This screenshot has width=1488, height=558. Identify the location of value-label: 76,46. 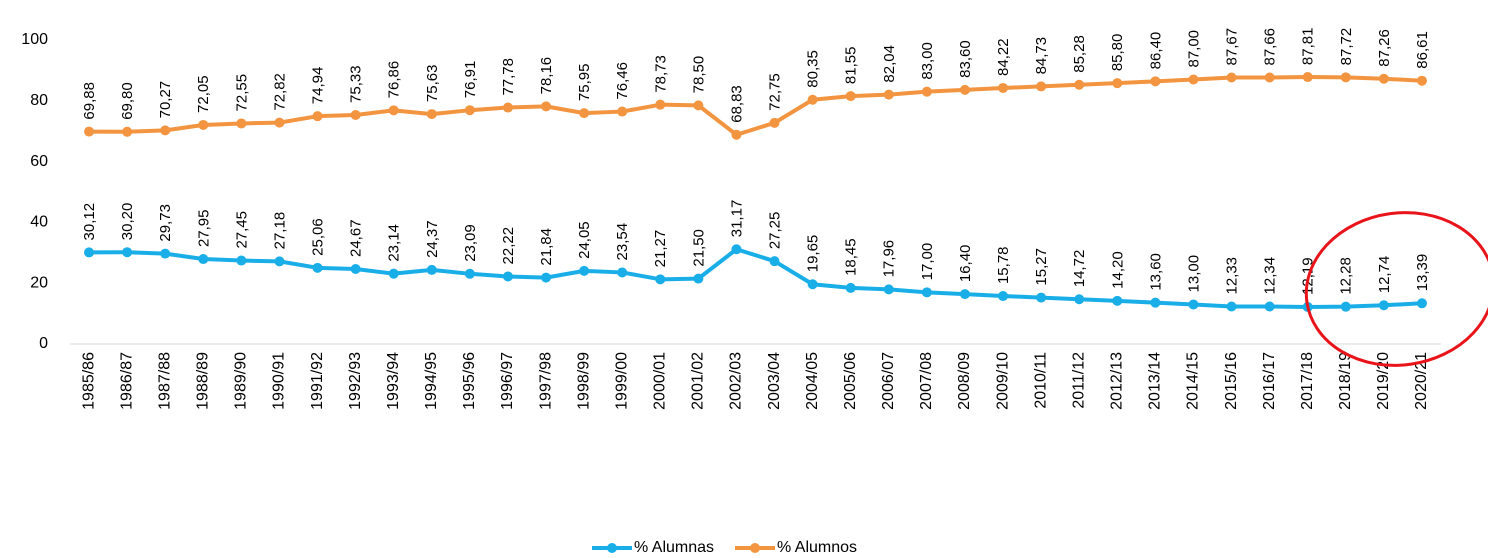
(622, 81).